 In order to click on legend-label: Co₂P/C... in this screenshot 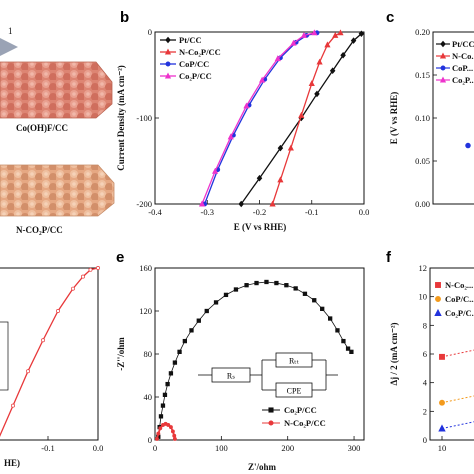, I will do `click(459, 313)`.